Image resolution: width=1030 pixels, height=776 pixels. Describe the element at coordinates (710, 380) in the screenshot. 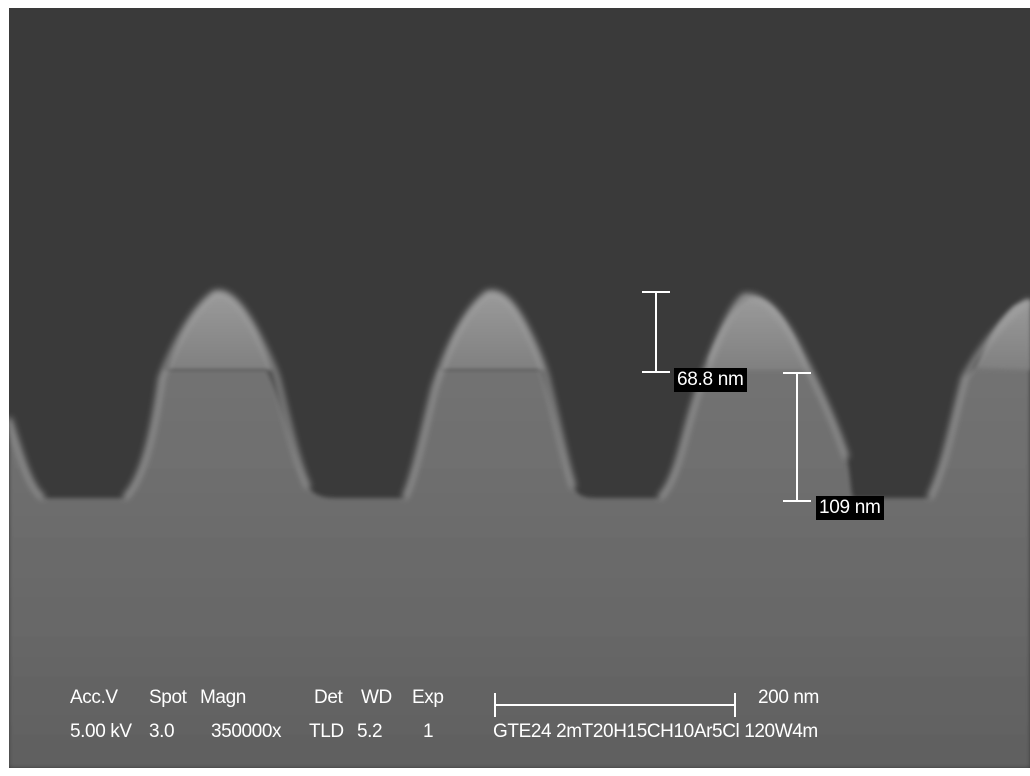

I see `measurement-label-upper: 68.8 nm` at that location.